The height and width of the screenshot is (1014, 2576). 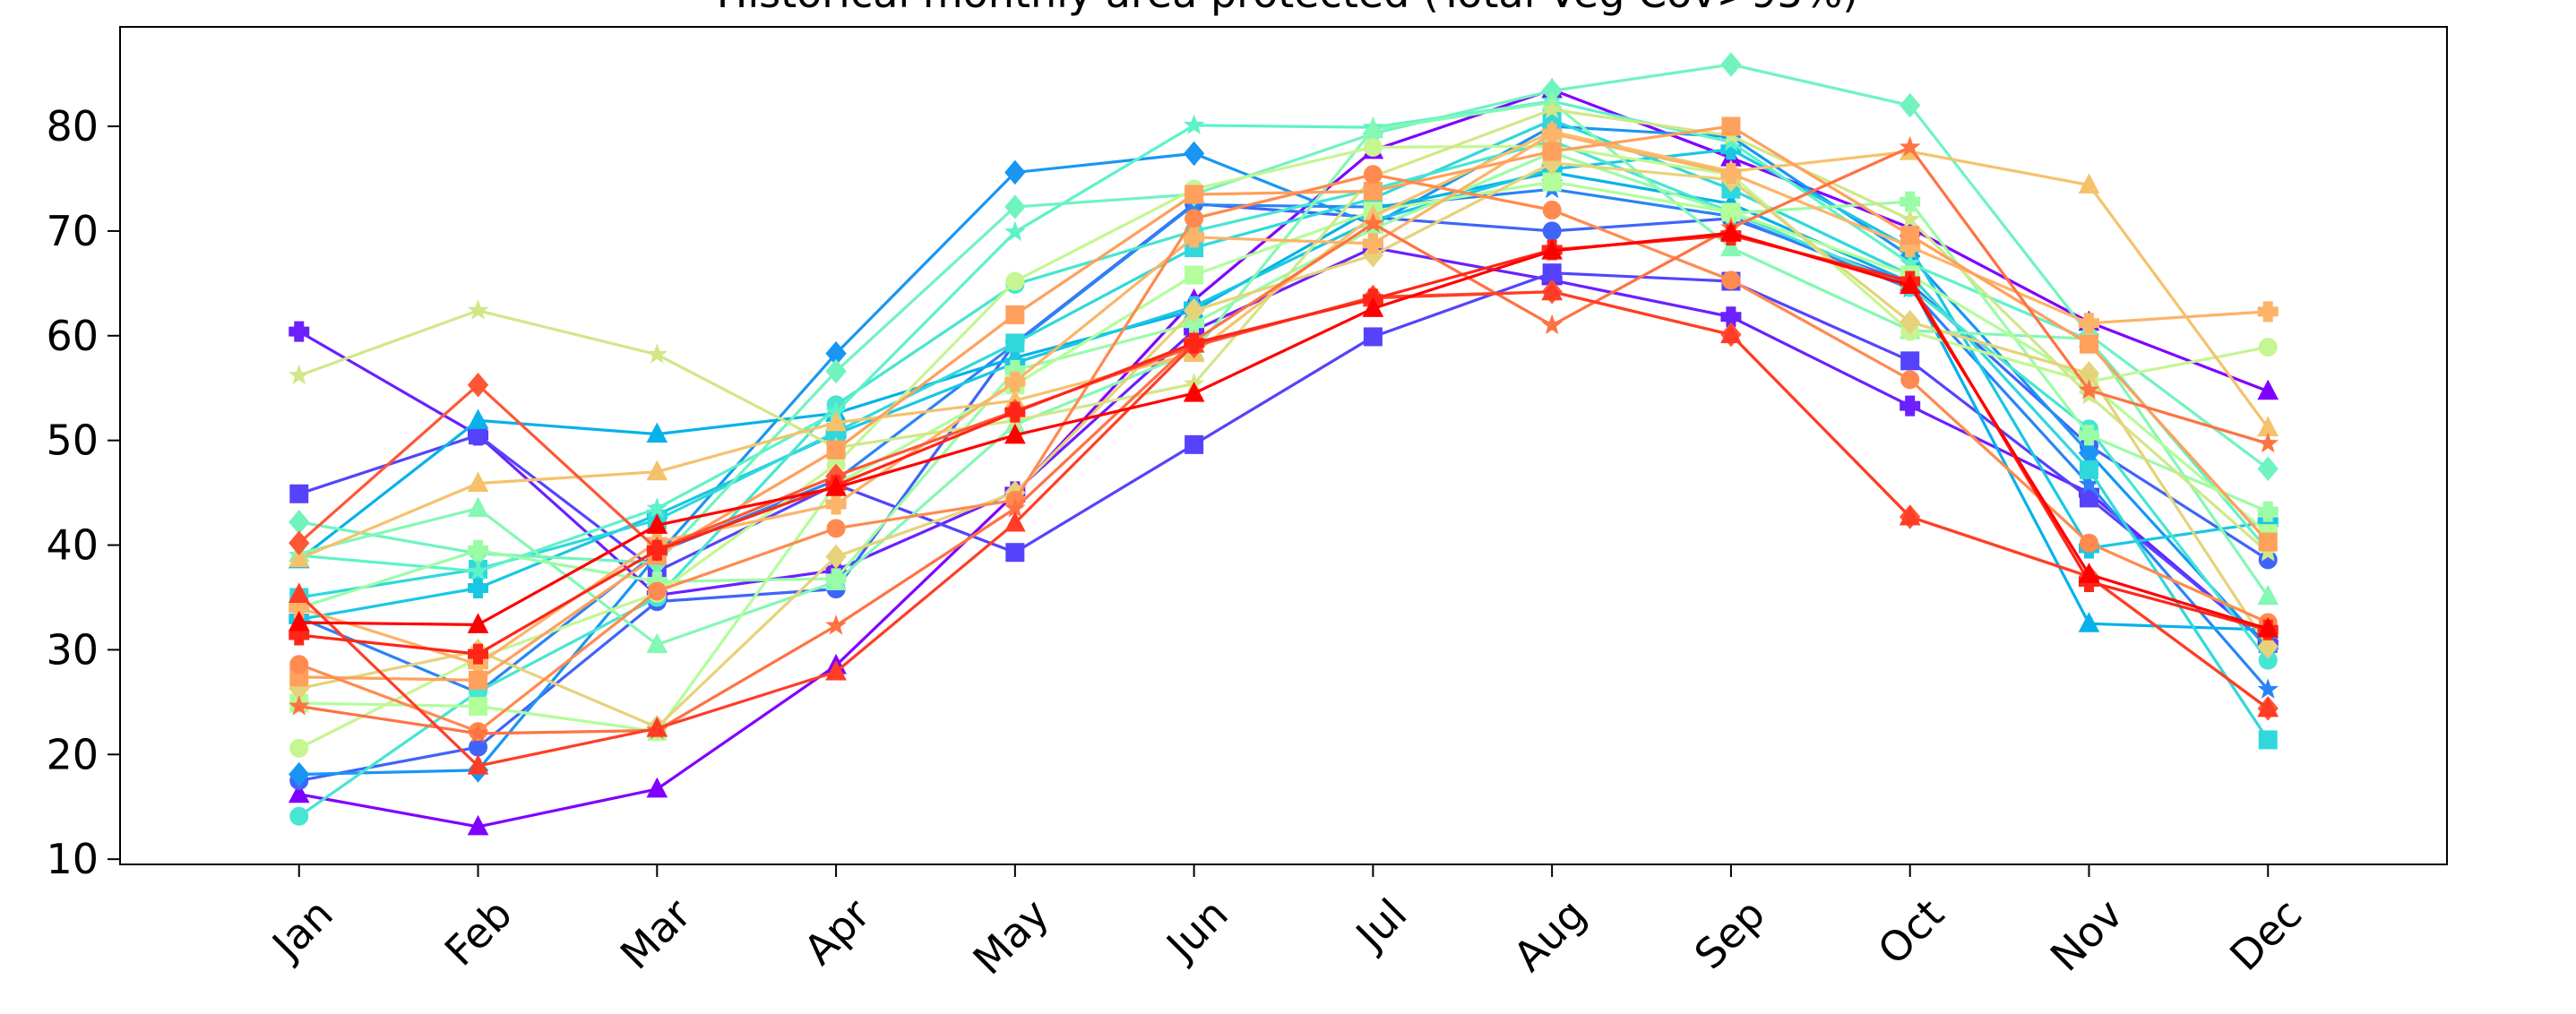 What do you see at coordinates (2086, 935) in the screenshot?
I see `x-tick-label: Nov` at bounding box center [2086, 935].